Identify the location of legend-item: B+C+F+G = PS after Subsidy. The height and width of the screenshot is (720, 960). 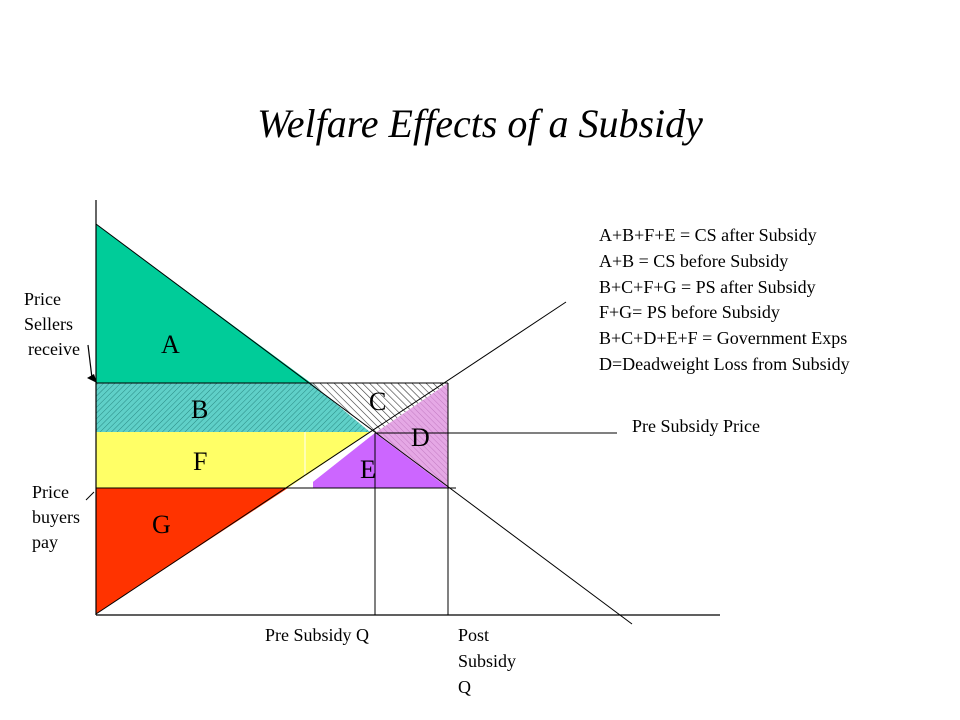
(707, 286).